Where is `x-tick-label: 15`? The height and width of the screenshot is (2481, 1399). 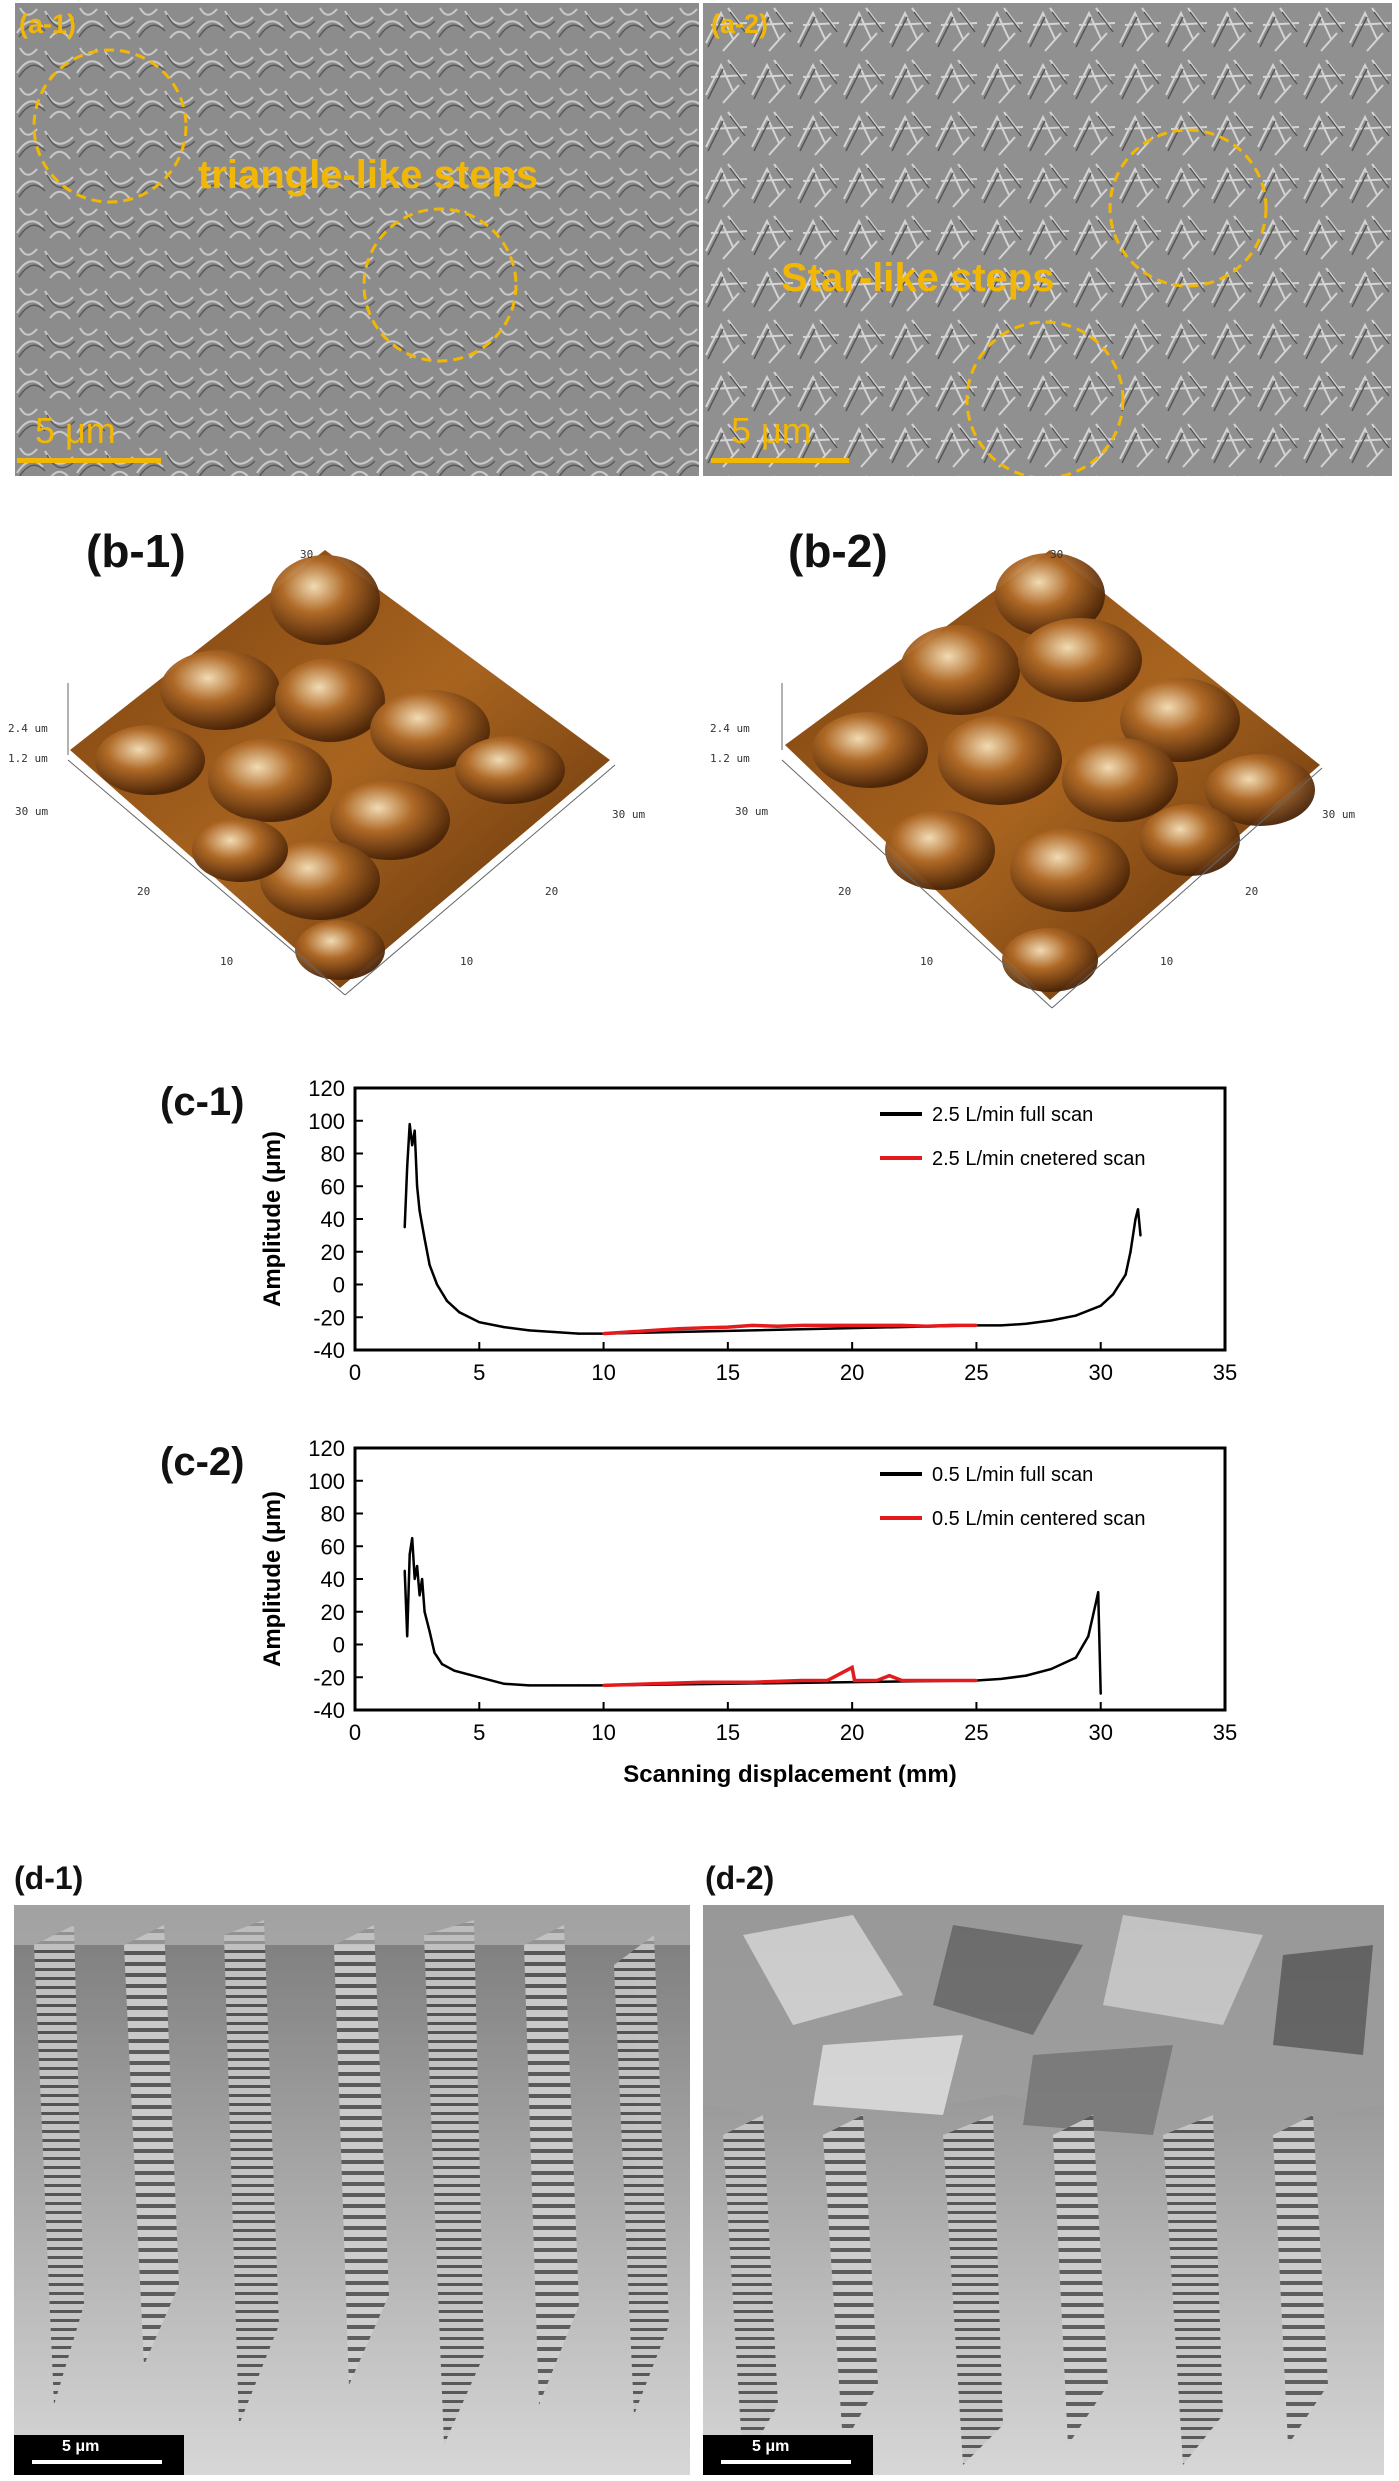 x-tick-label: 15 is located at coordinates (728, 1372).